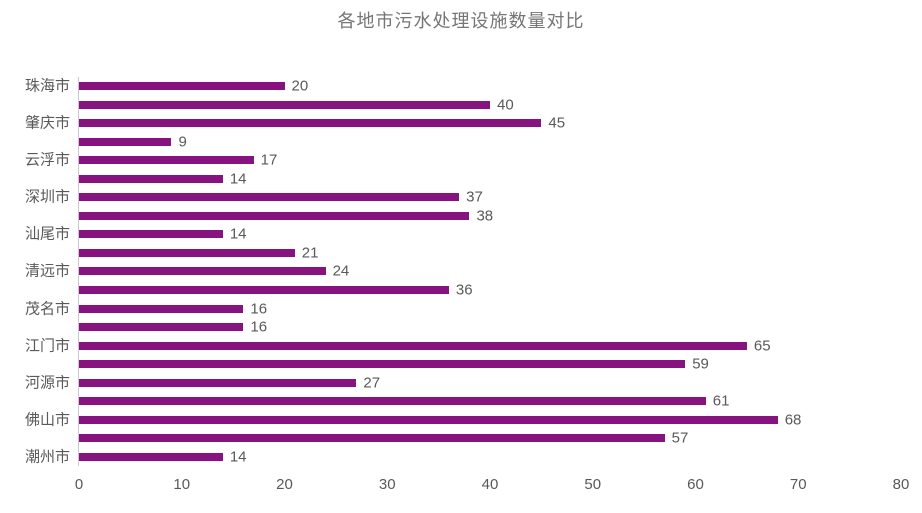  I want to click on x-axis-tick-label: 0, so click(79, 484).